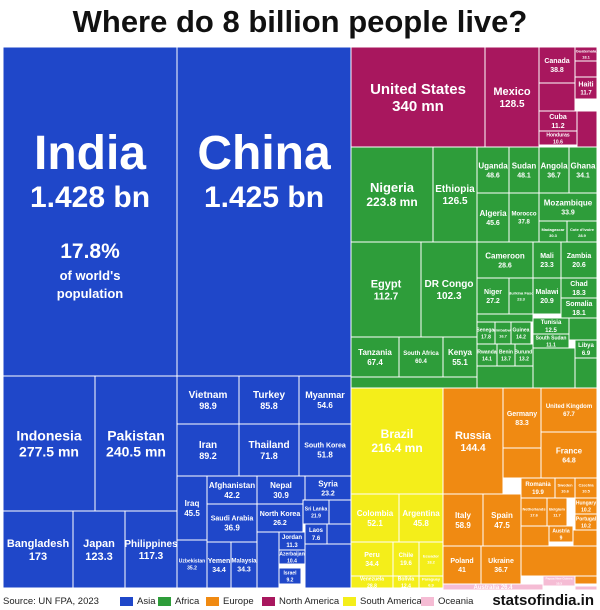 This screenshot has width=600, height=610. I want to click on tile-value: 13.7, so click(506, 359).